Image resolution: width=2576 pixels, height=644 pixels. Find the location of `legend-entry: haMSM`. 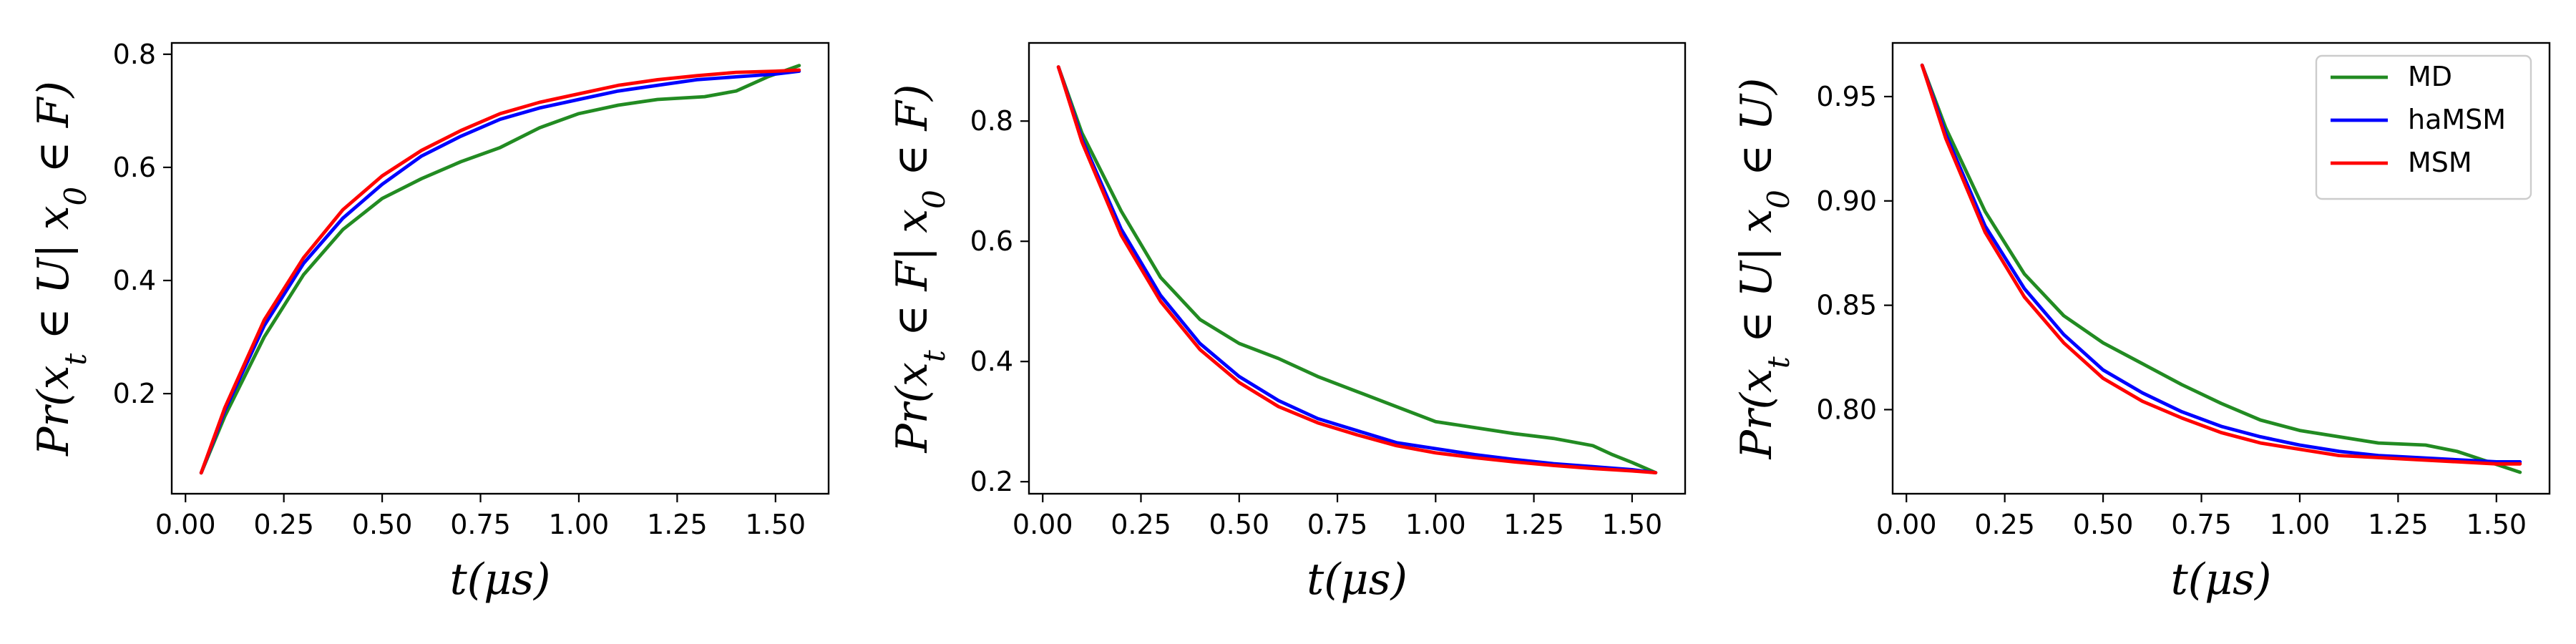

legend-entry: haMSM is located at coordinates (2457, 119).